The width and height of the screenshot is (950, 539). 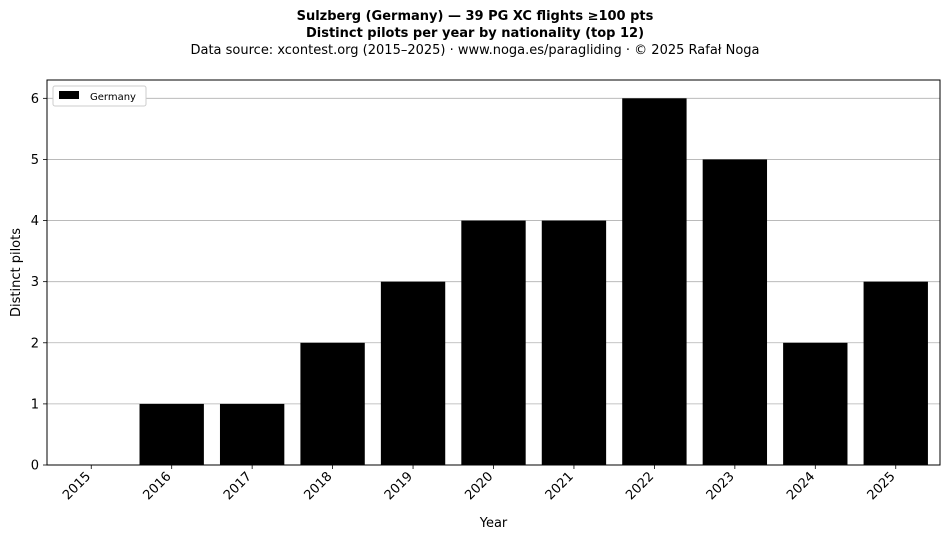 What do you see at coordinates (238, 486) in the screenshot?
I see `x-tick-label: 2017` at bounding box center [238, 486].